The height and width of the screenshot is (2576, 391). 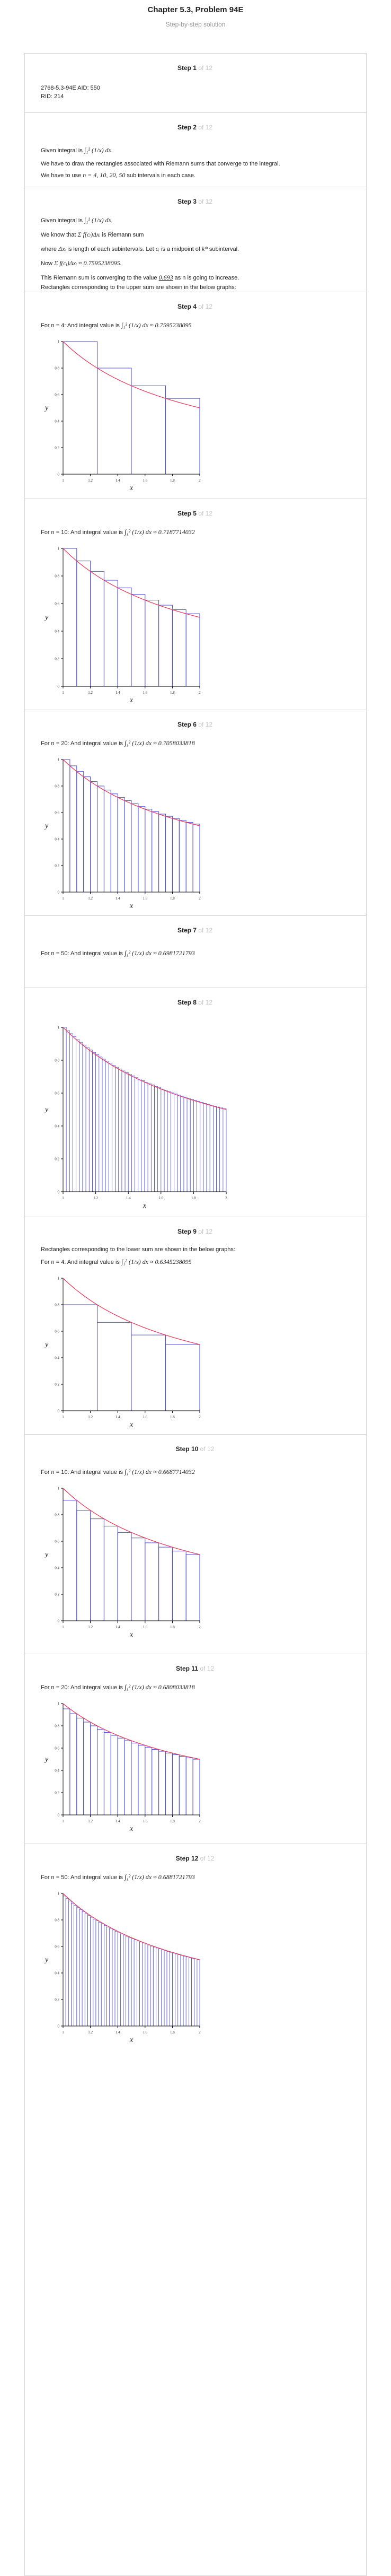 I want to click on given-integral: ∫₁² (1/x) dx., so click(x=99, y=220).